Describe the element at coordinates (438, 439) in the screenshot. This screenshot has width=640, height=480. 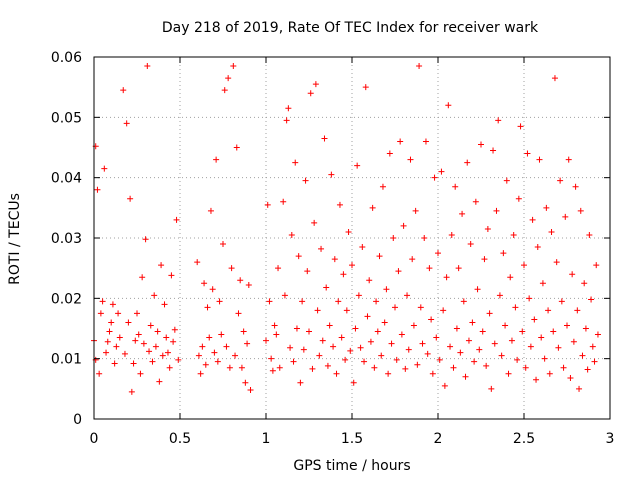
I see `x-tick-label: 2` at that location.